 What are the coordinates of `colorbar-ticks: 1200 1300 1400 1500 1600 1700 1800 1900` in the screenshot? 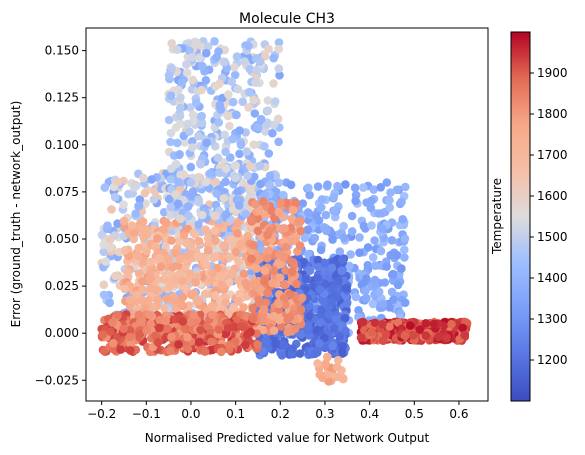 It's located at (549, 216).